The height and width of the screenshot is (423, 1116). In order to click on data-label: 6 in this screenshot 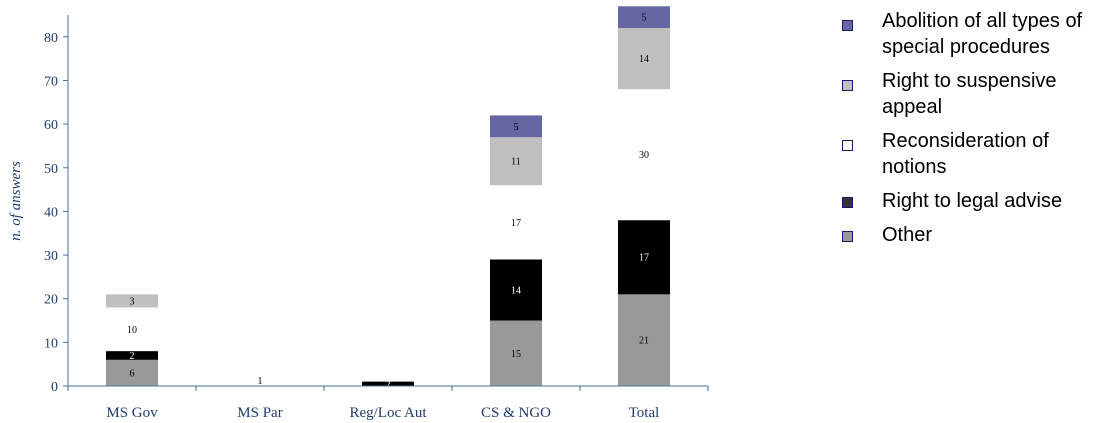, I will do `click(132, 373)`.